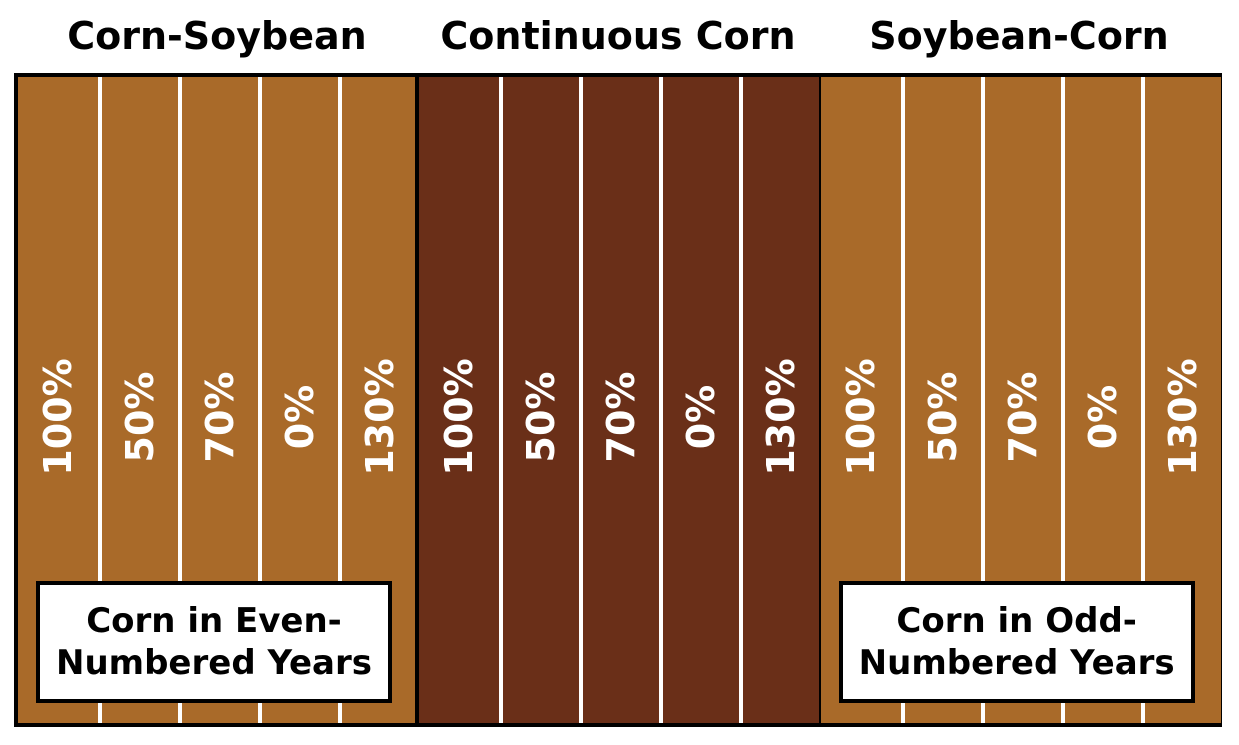 The image size is (1239, 745). What do you see at coordinates (217, 36) in the screenshot?
I see `block-title-corn-soybean: Corn-Soybean` at bounding box center [217, 36].